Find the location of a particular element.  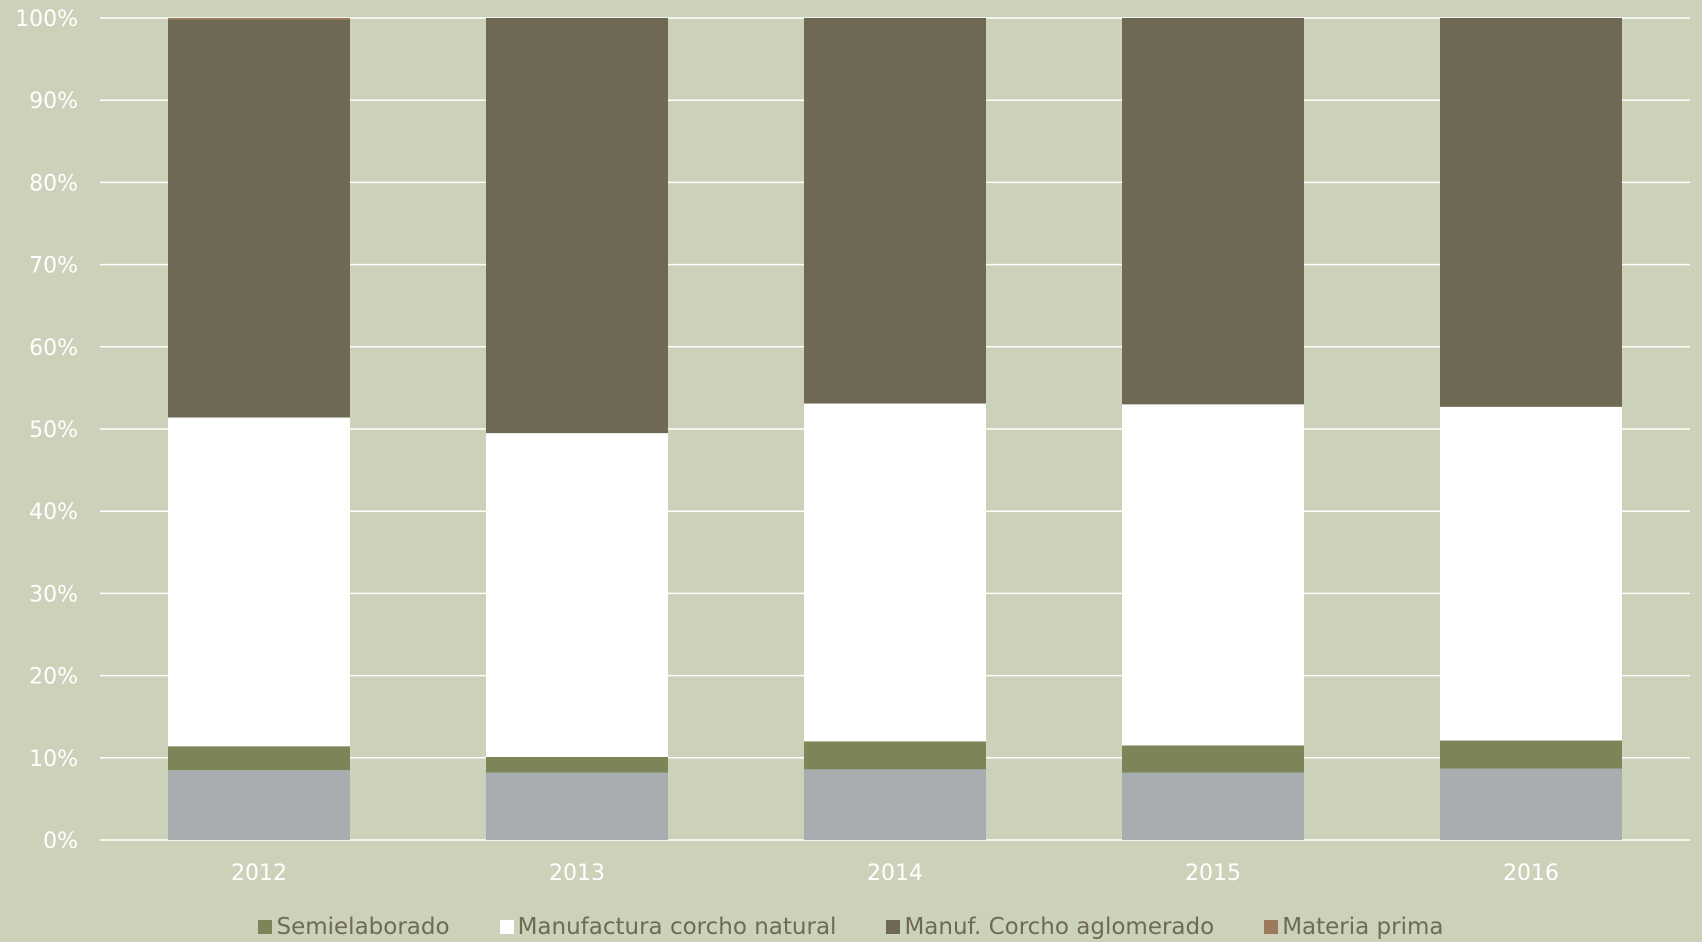

y-tick-label: 80% is located at coordinates (53, 183).